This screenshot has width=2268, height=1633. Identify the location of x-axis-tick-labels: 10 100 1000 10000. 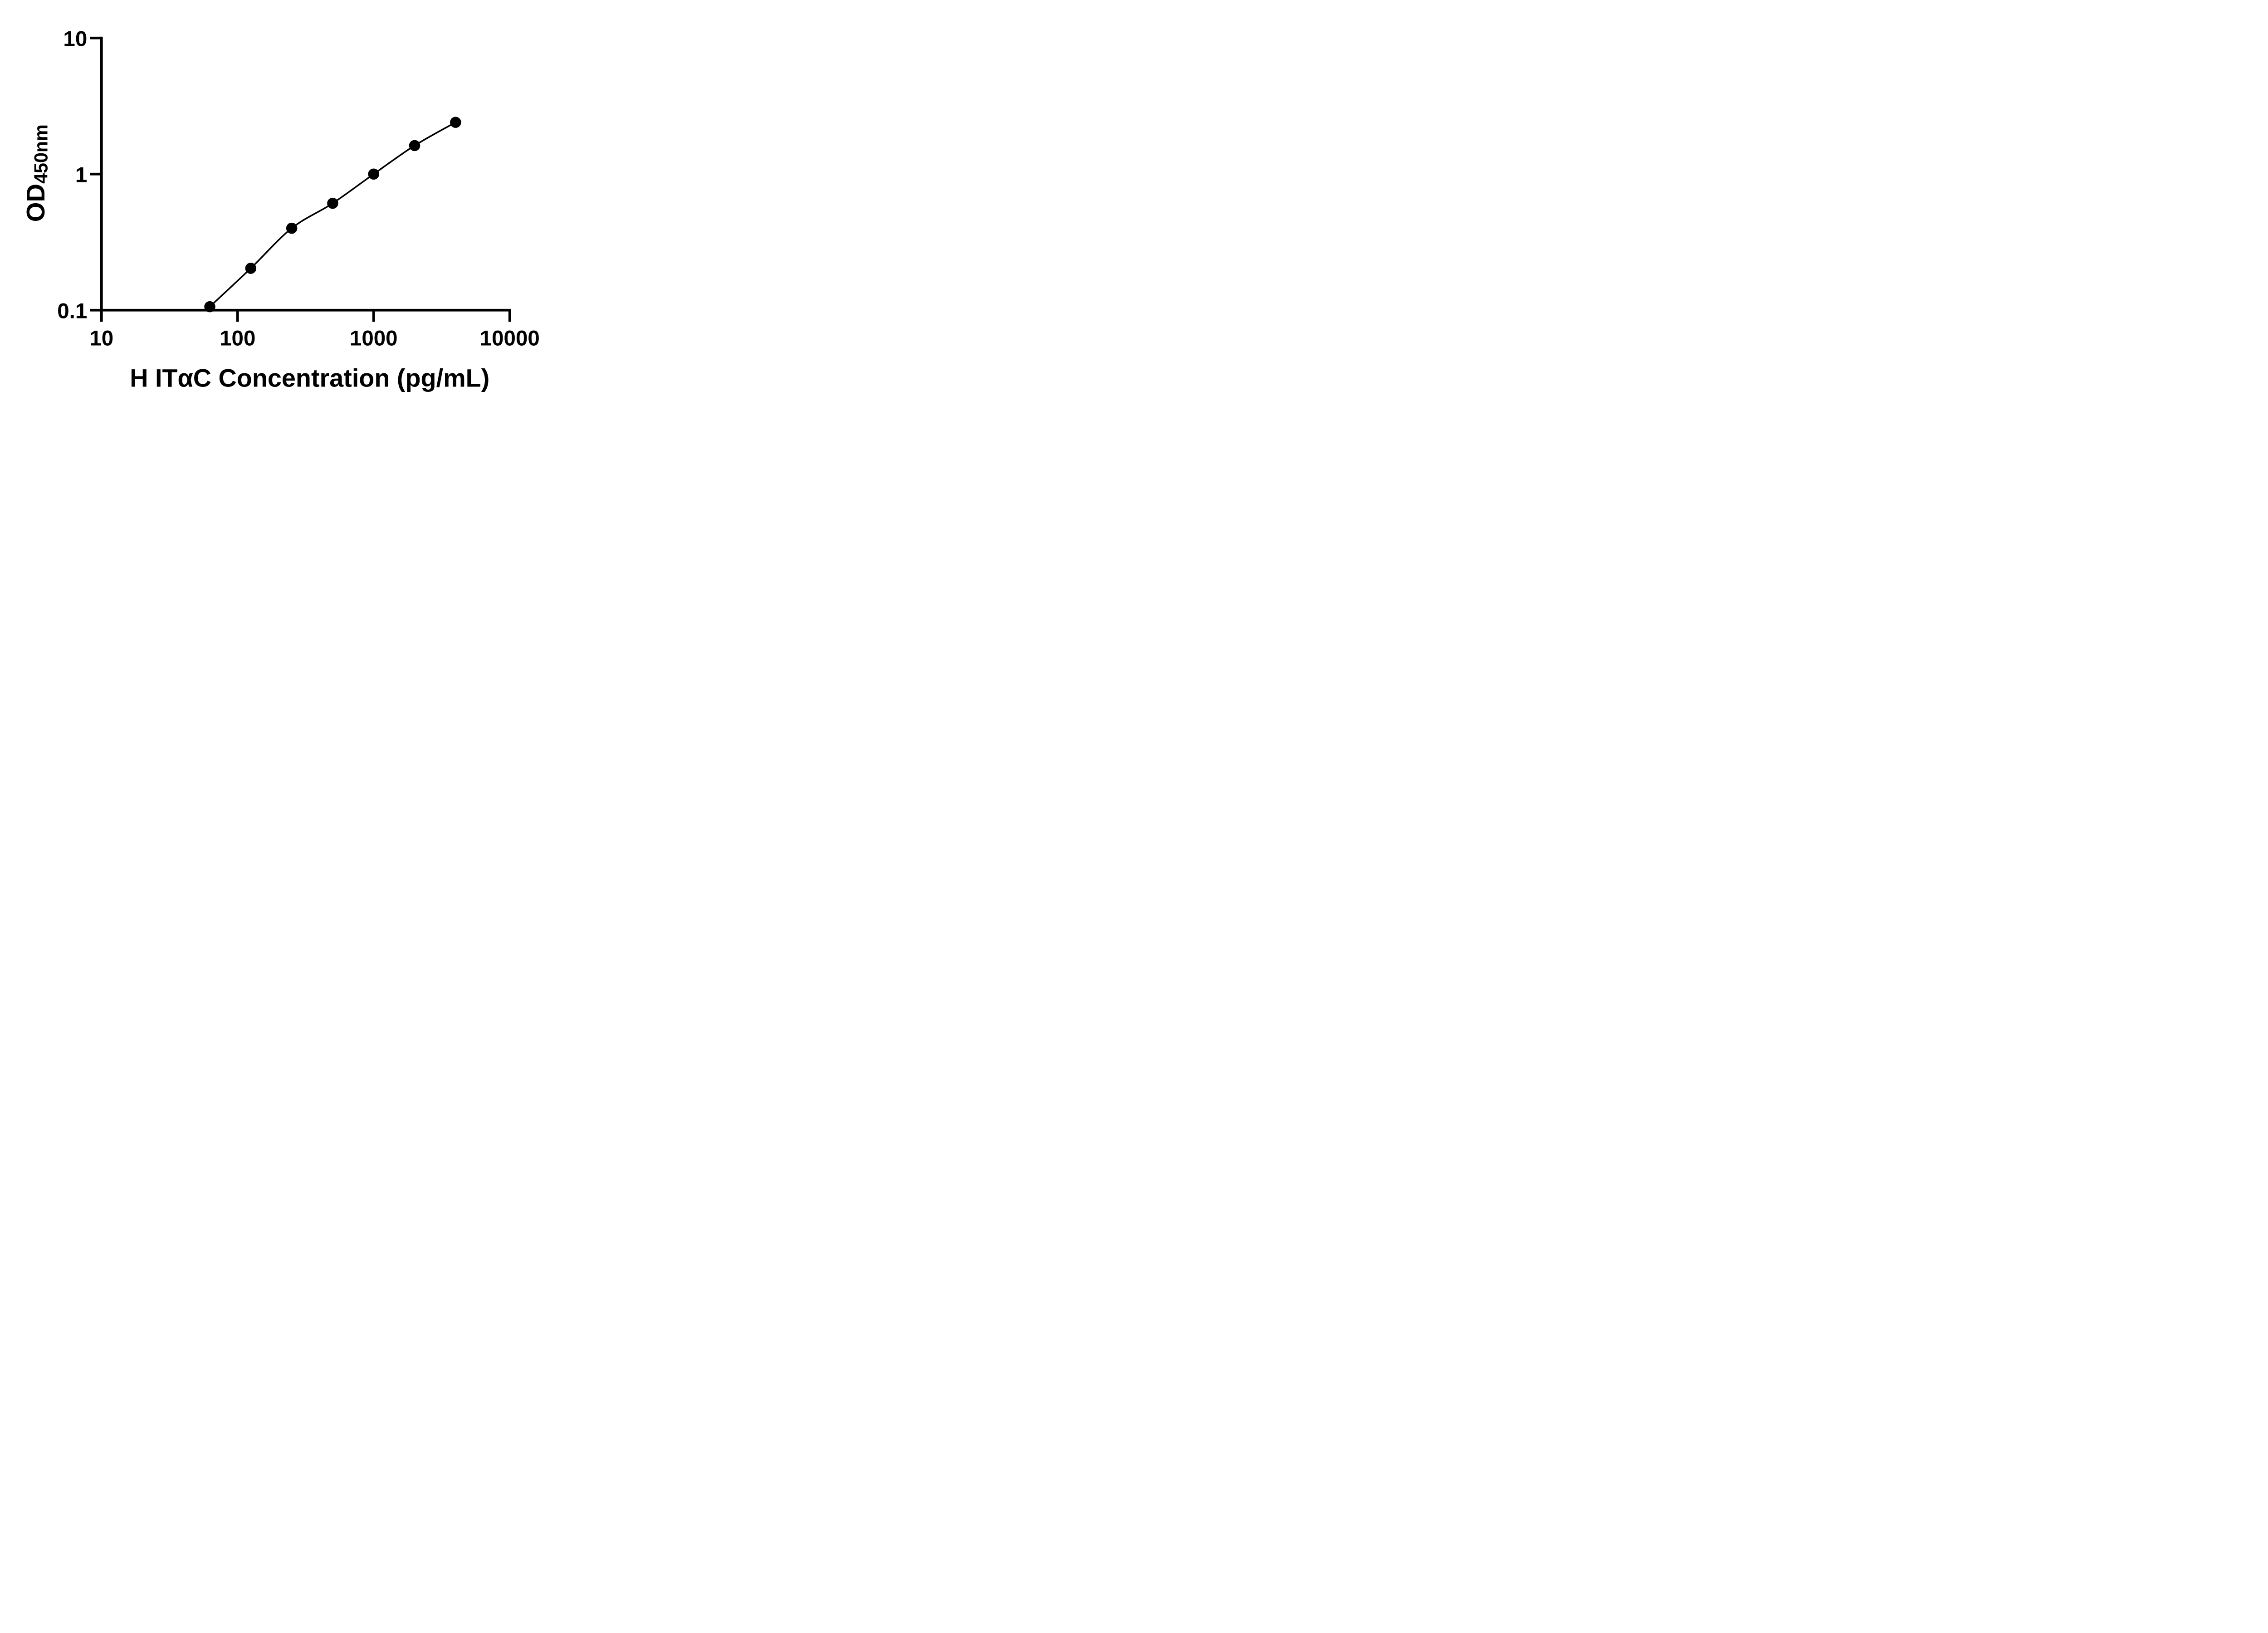
(314, 338).